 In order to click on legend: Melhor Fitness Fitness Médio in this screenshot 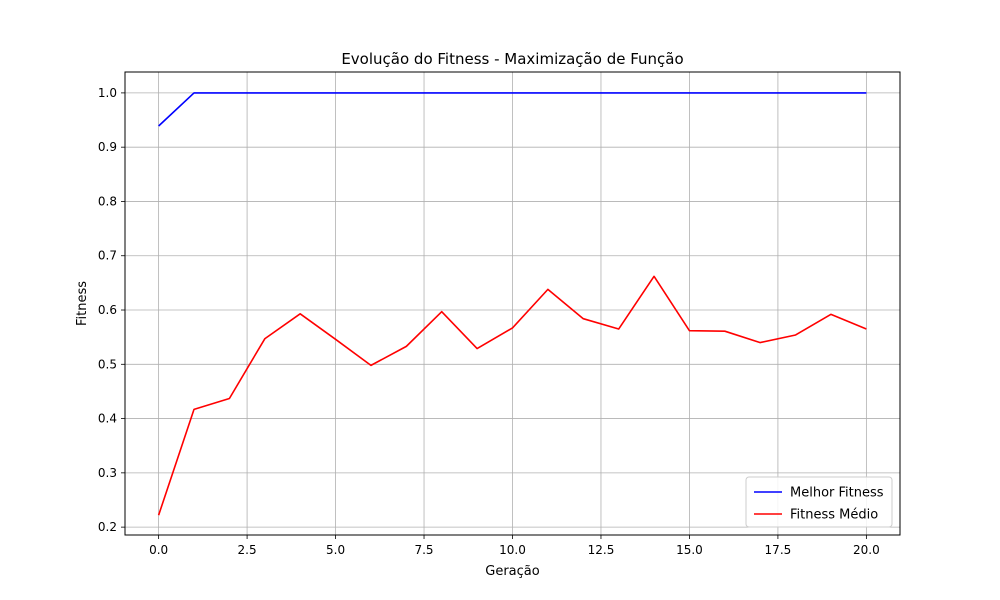, I will do `click(819, 502)`.